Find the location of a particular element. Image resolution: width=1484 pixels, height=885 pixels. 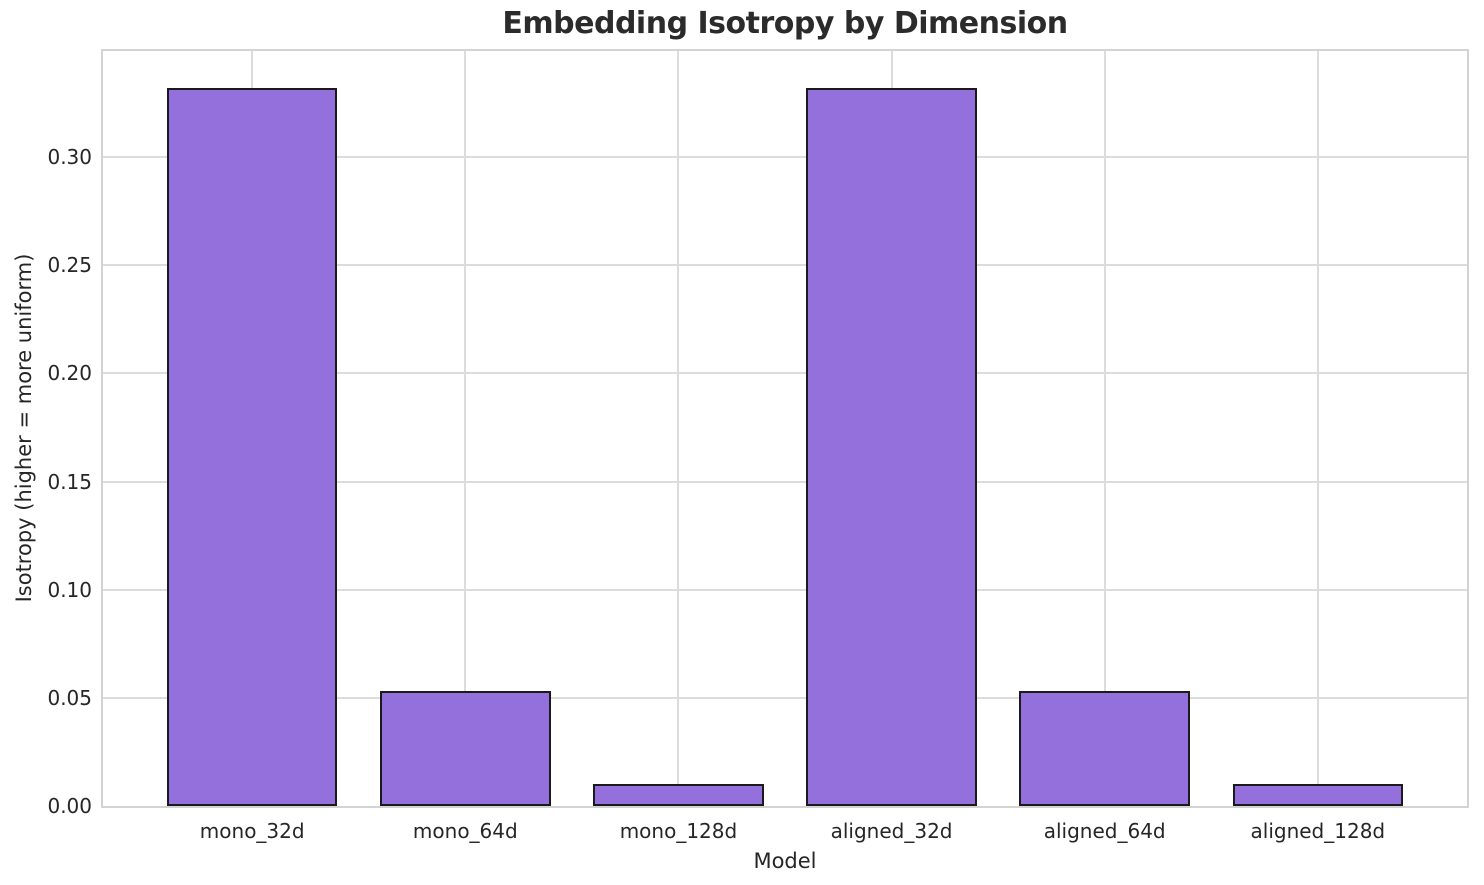

y-axis-label-text: Isotropy (higher = more uniform) is located at coordinates (24, 428).